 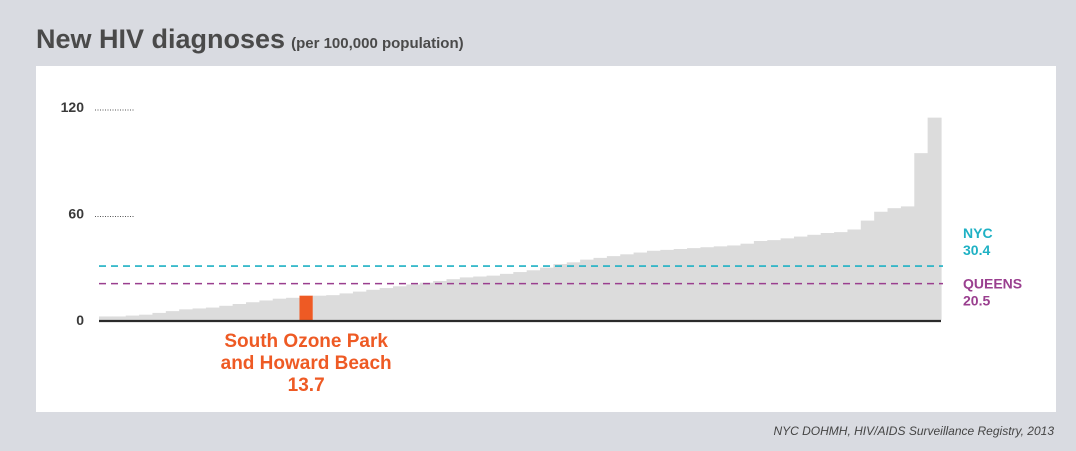 What do you see at coordinates (306, 363) in the screenshot?
I see `highlight-label-line: and Howard Beach` at bounding box center [306, 363].